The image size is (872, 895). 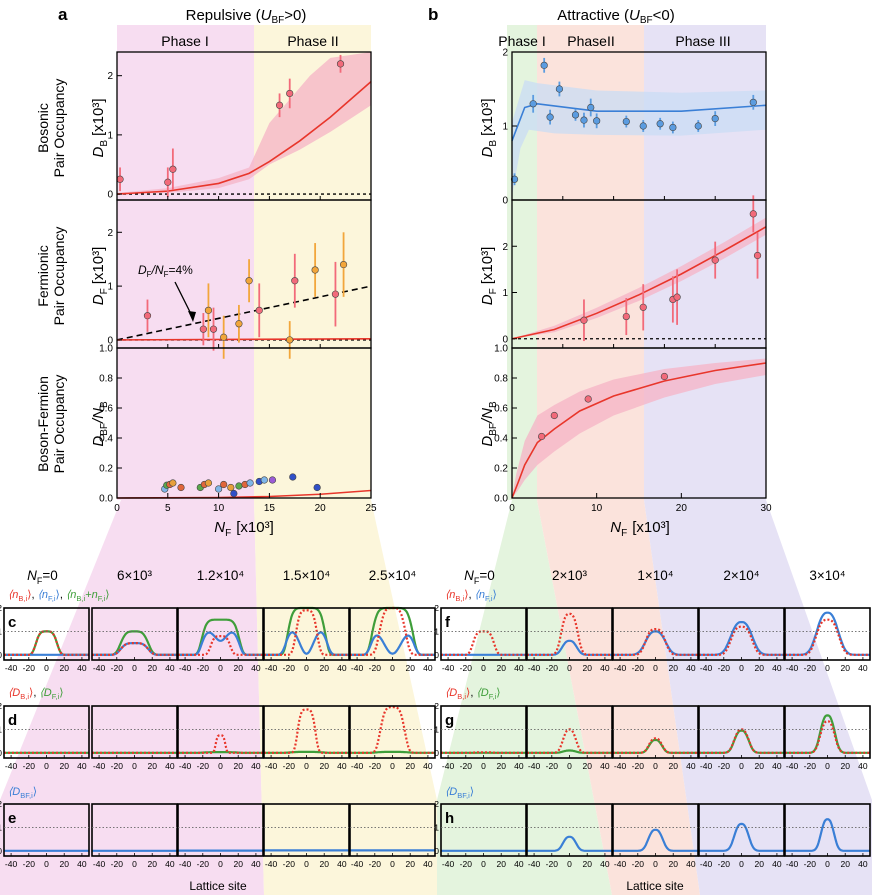 I want to click on text-span: ,, so click(x=36, y=693).